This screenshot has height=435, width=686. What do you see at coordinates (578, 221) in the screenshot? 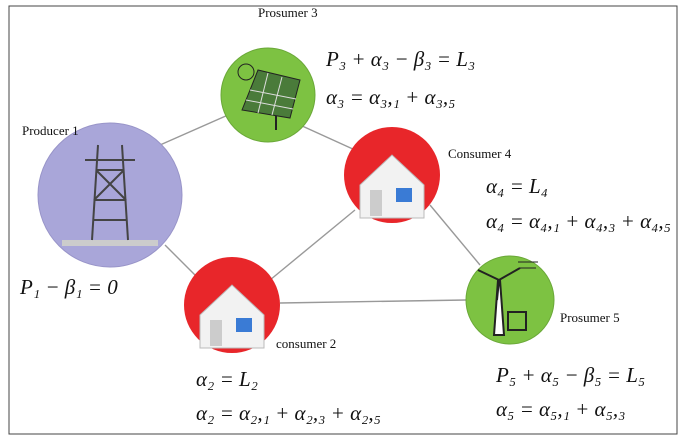
I see `equation: α₄ = α₄,₁ + α₄,₃ + α₄,₅` at bounding box center [578, 221].